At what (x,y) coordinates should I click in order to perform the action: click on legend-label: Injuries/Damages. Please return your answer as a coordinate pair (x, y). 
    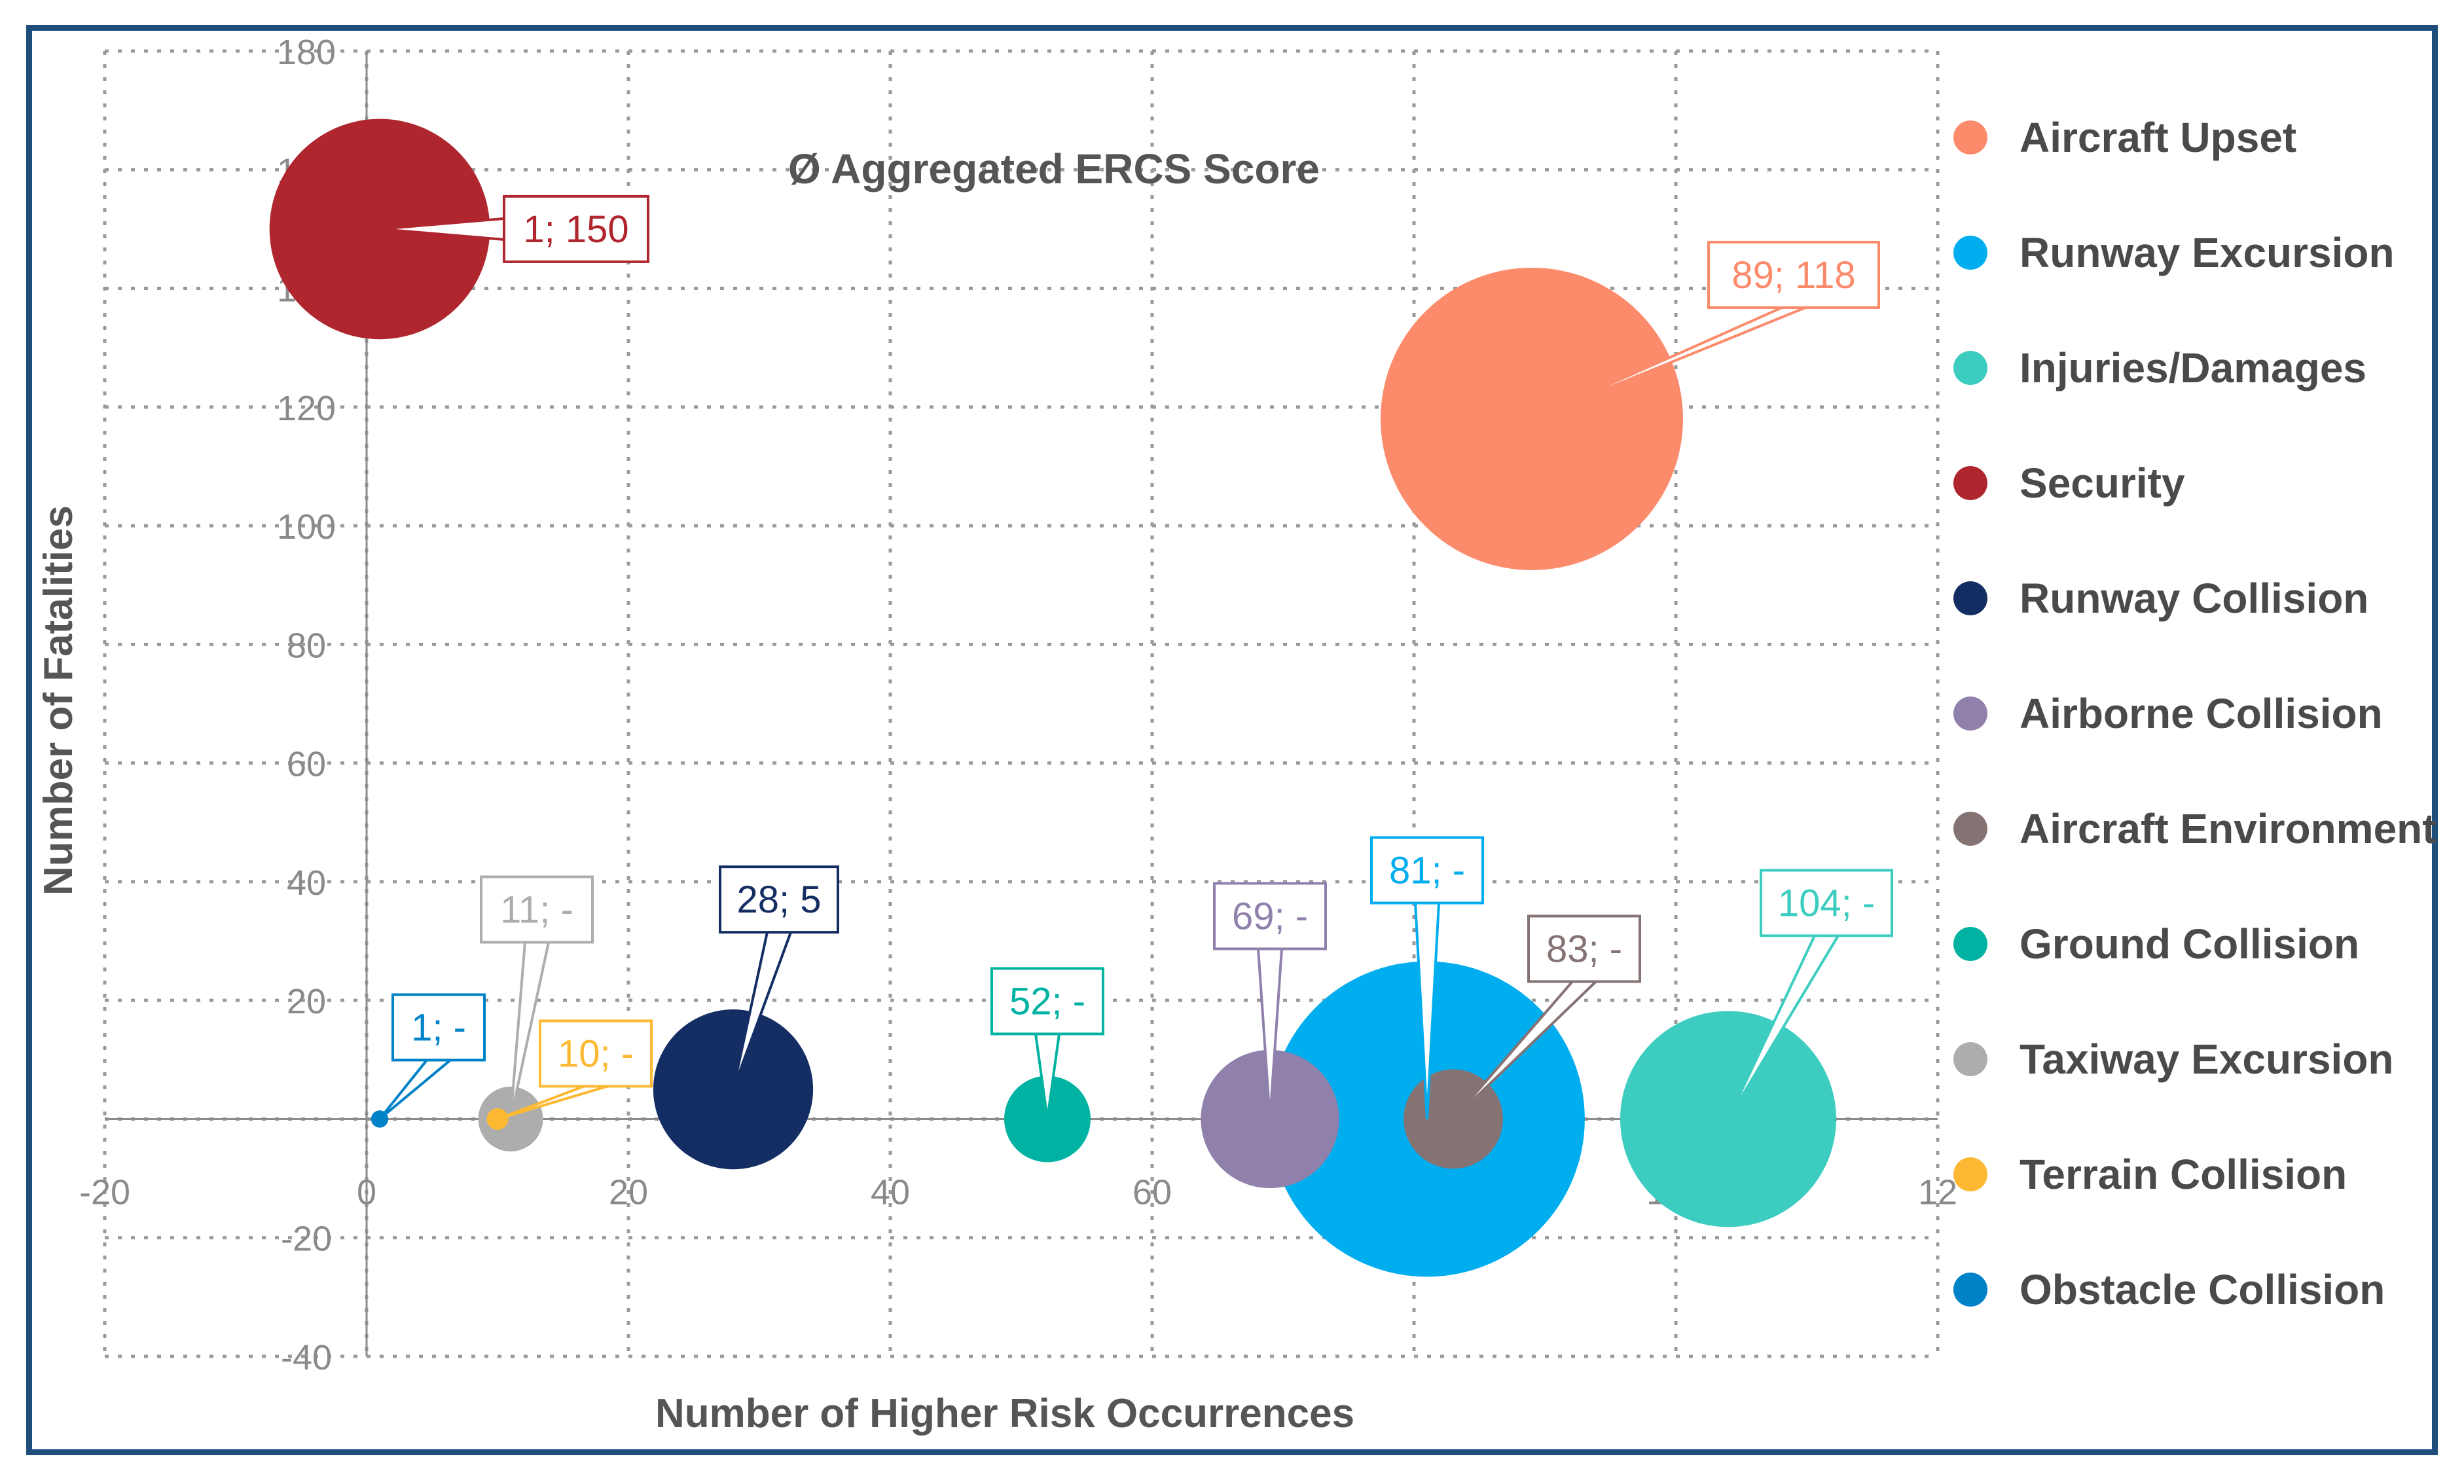
    Looking at the image, I should click on (2193, 368).